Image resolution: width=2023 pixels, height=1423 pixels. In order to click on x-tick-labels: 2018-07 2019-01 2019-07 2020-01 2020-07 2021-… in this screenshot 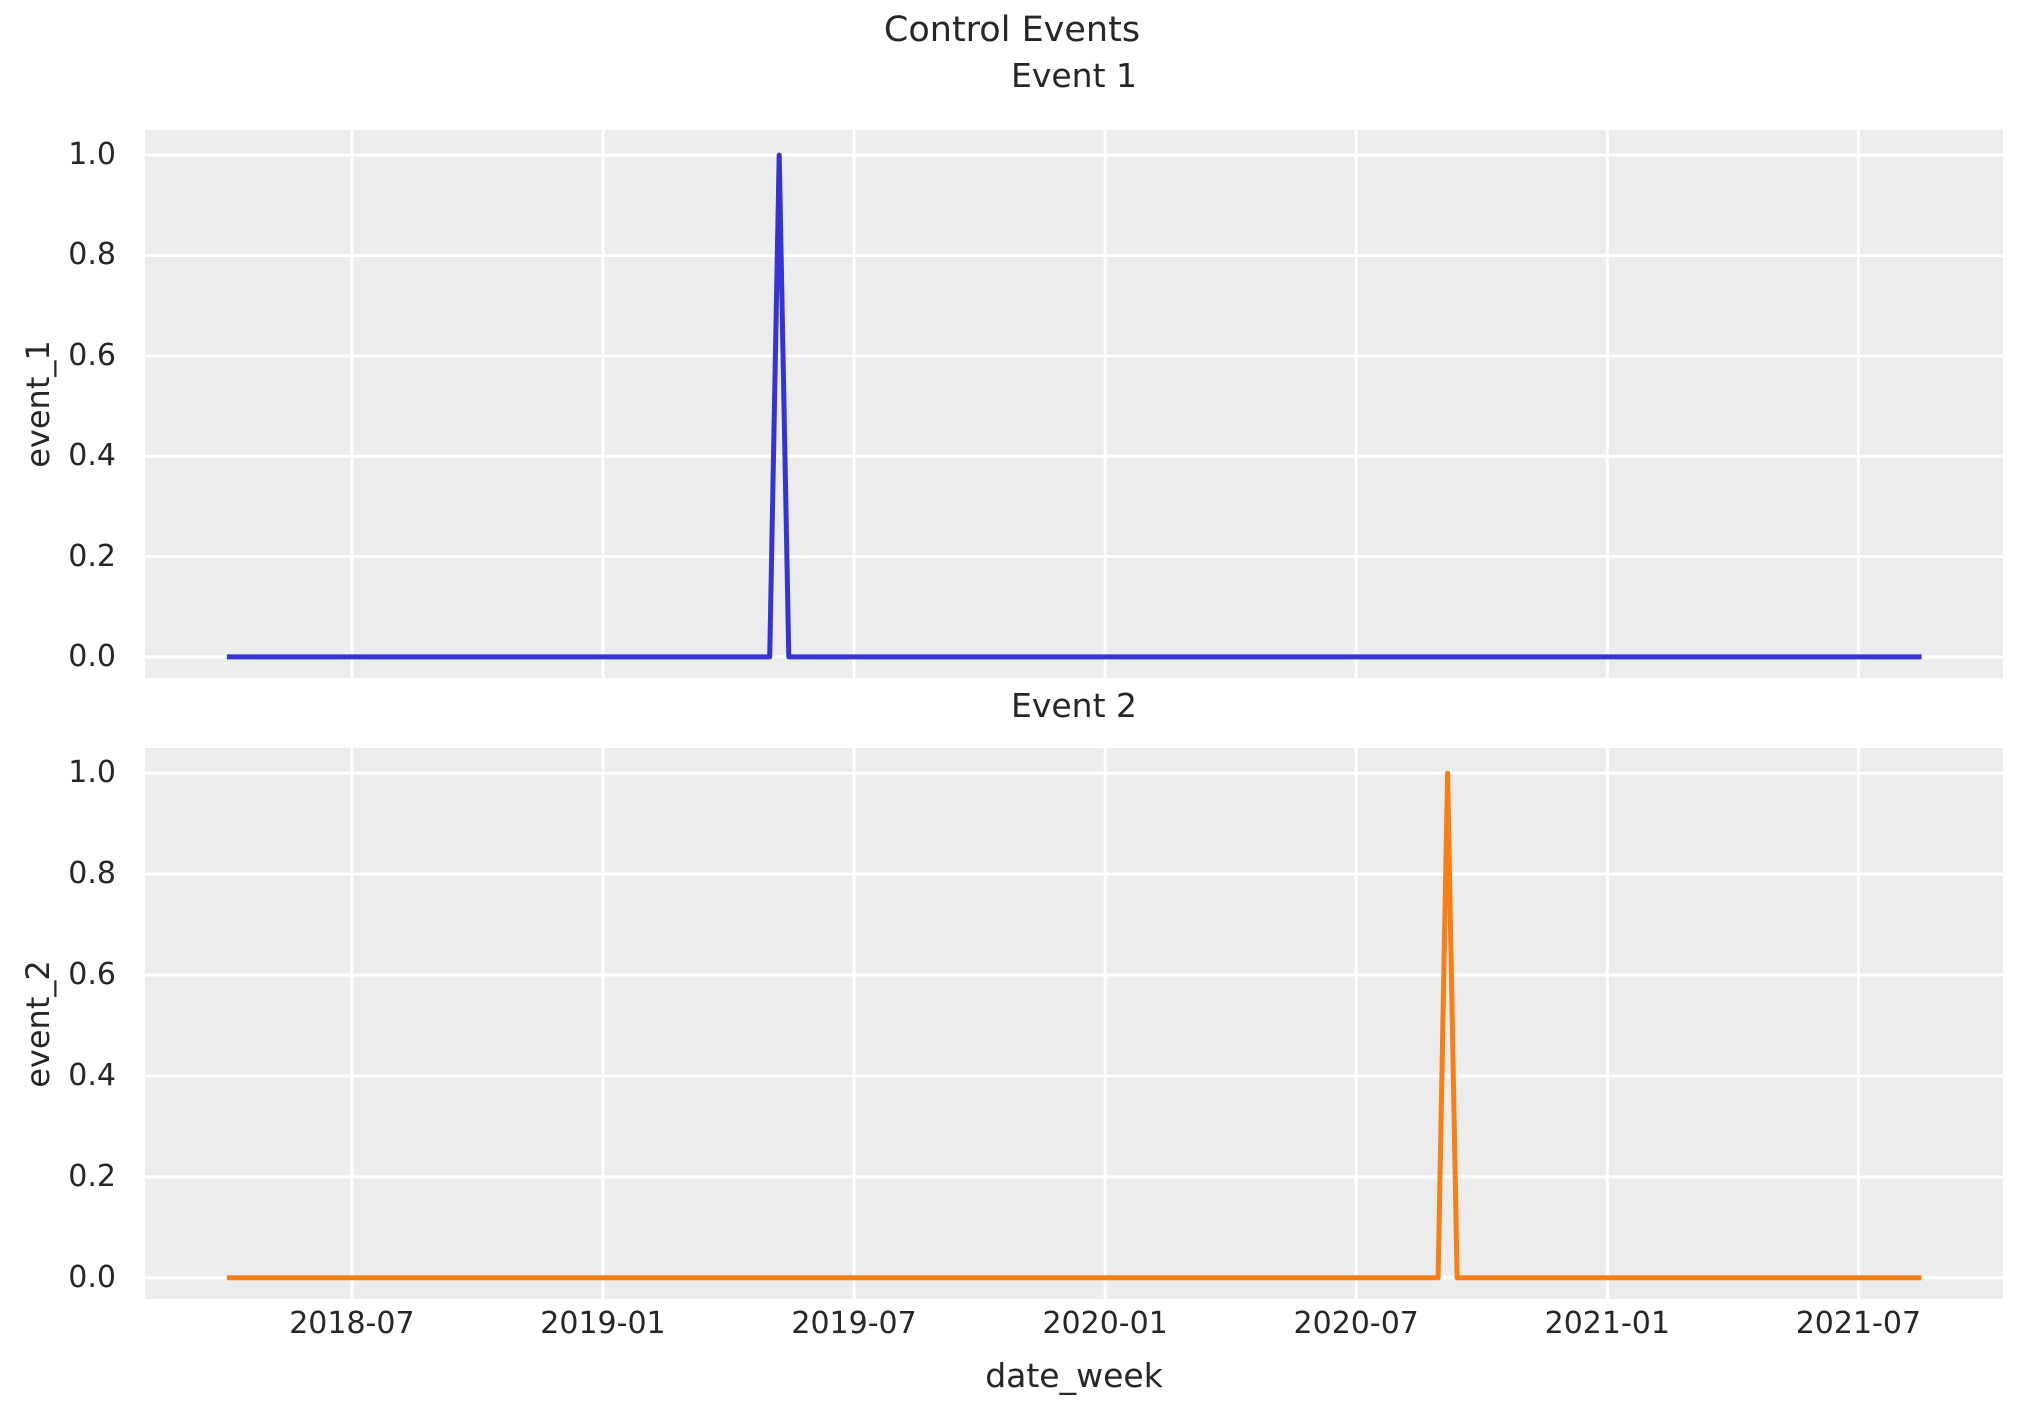, I will do `click(1074, 1328)`.